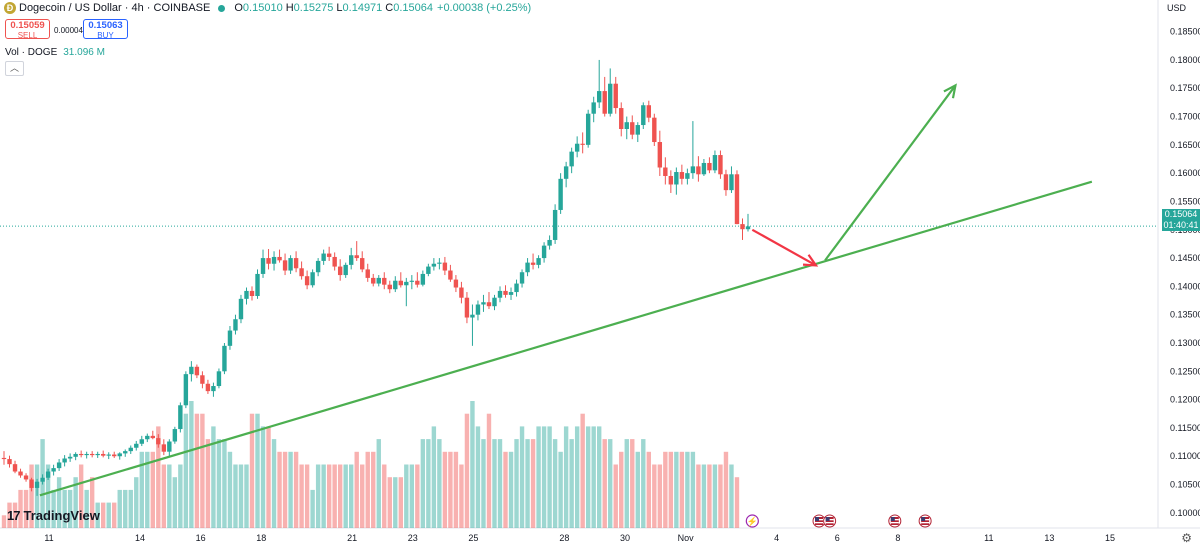  I want to click on x-tick-label: 11, so click(48, 538).